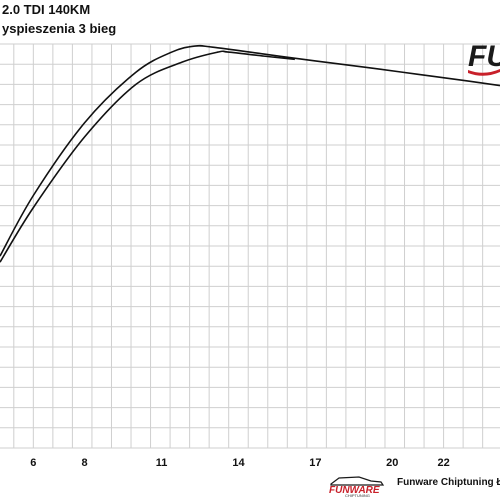 The height and width of the screenshot is (500, 500). I want to click on x-tick-label: 22, so click(443, 463).